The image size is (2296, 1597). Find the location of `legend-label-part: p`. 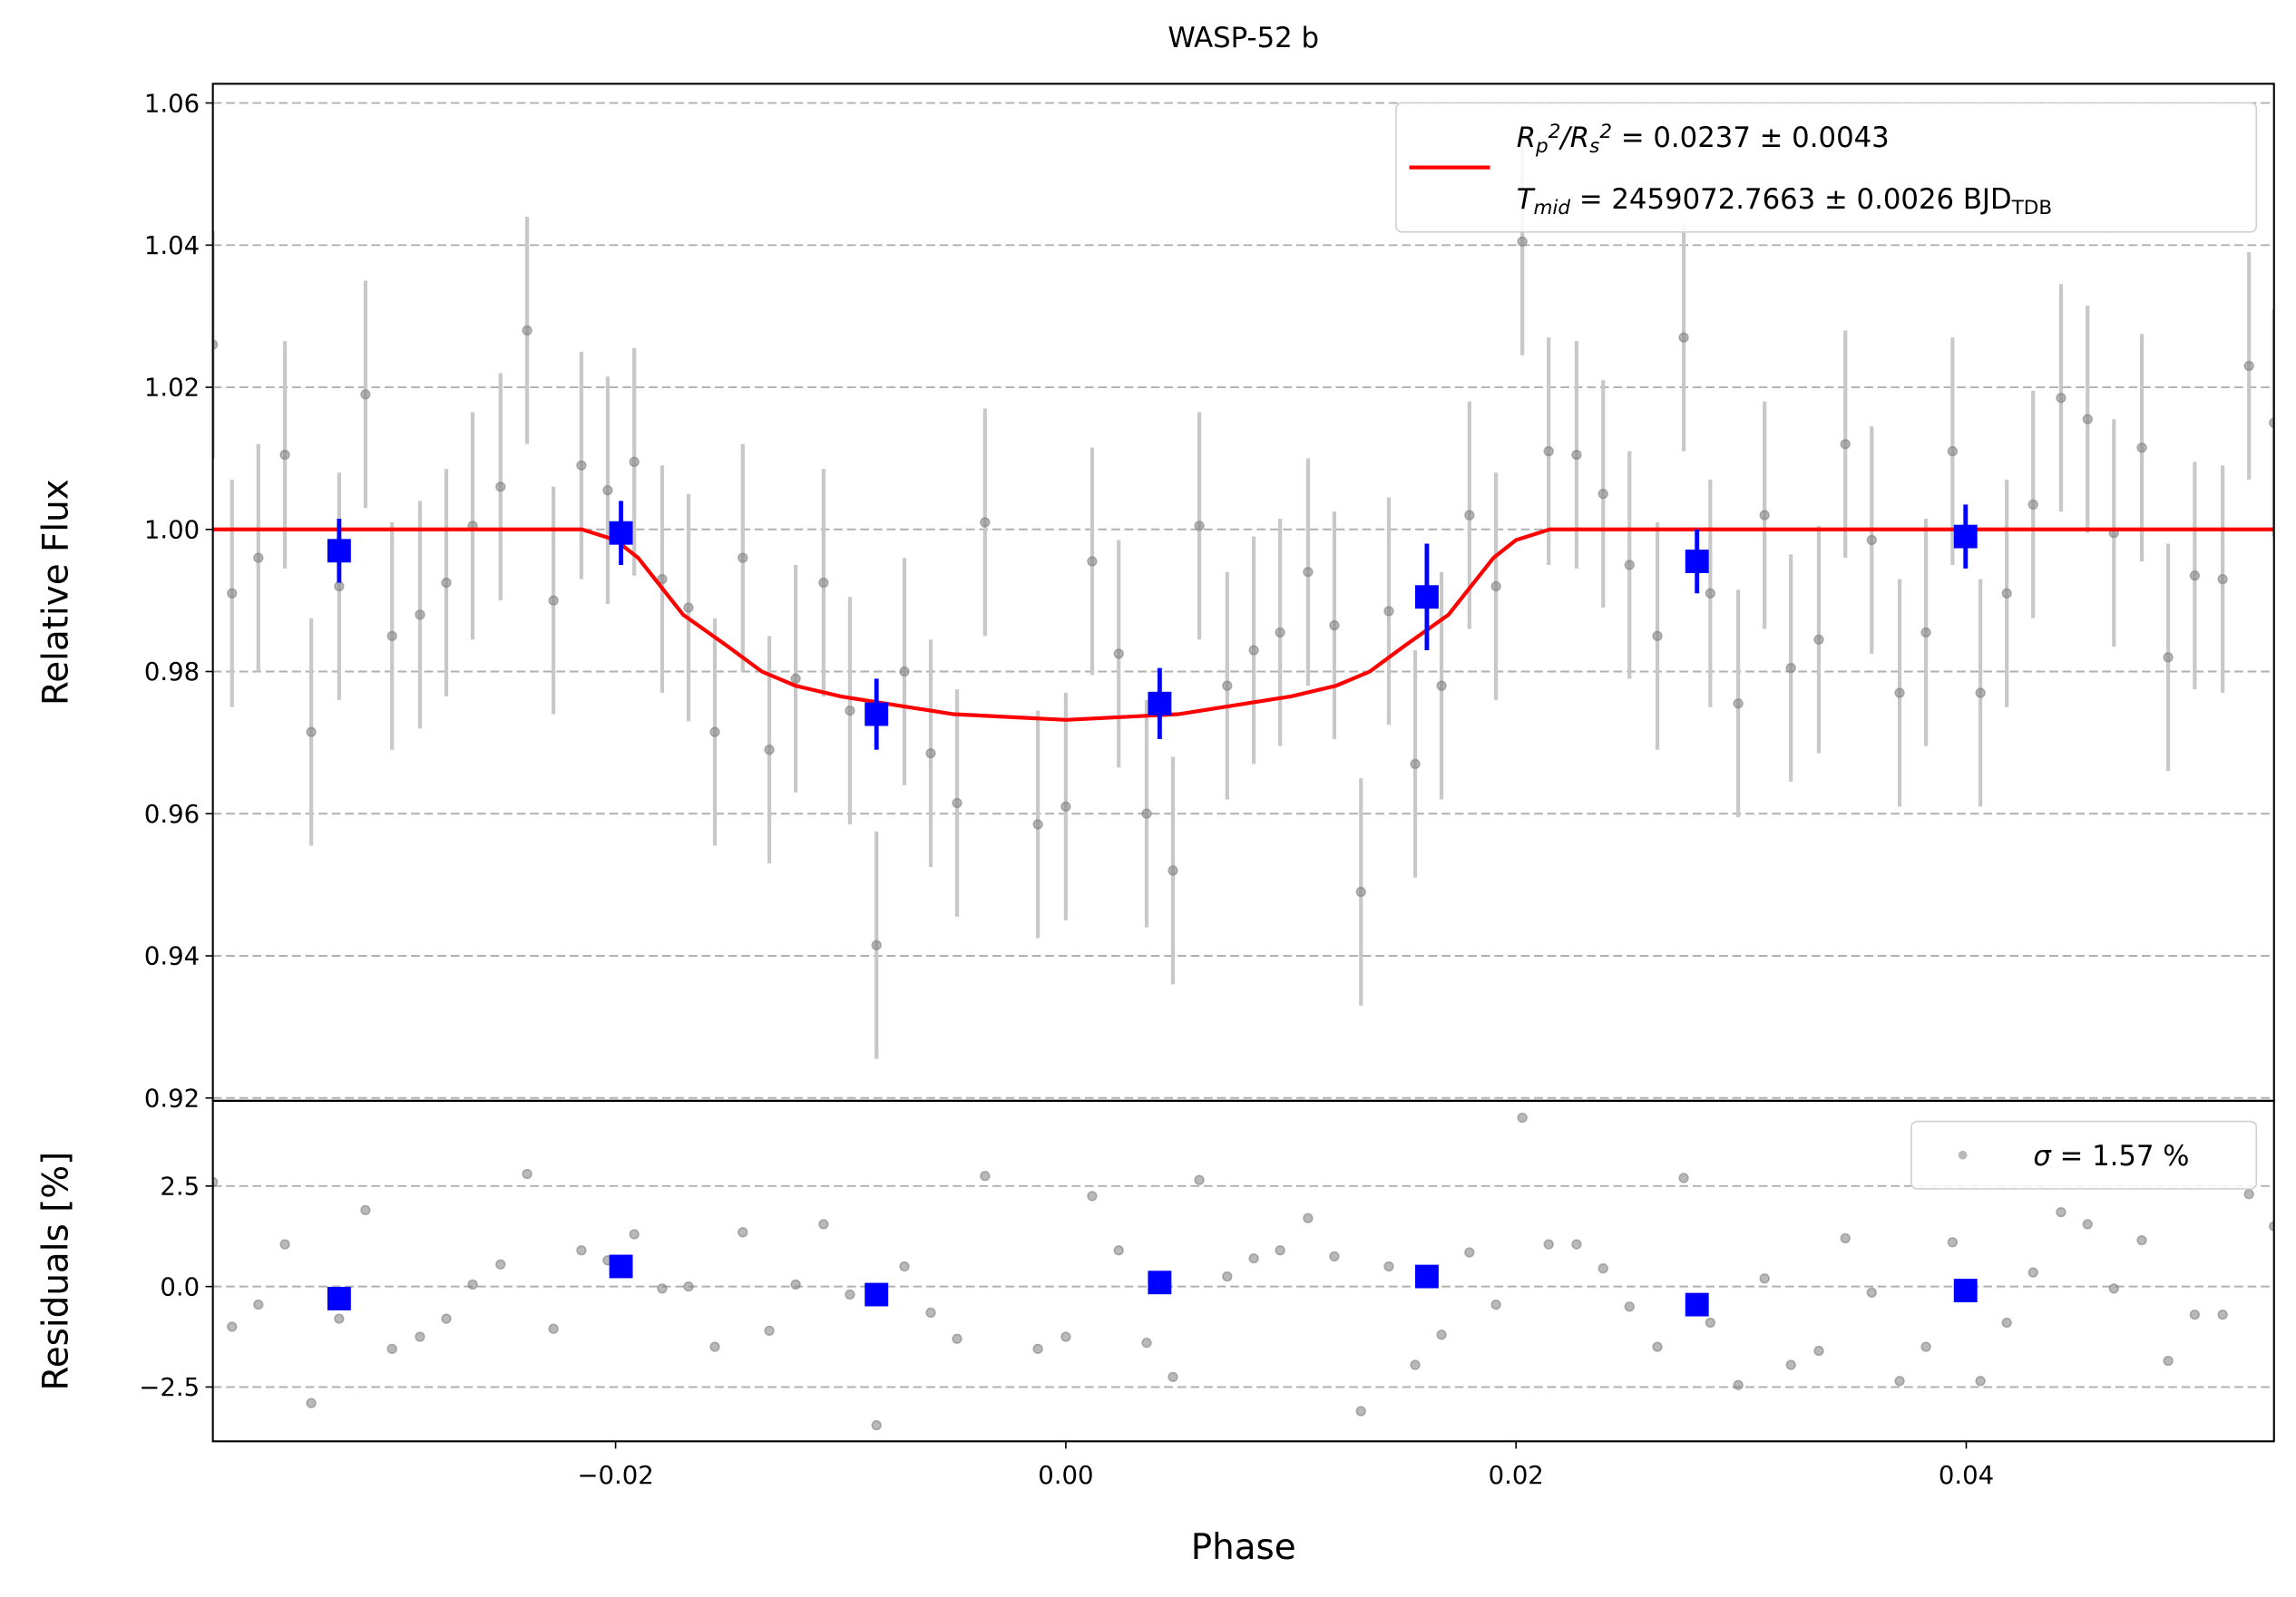

legend-label-part: p is located at coordinates (1542, 145).